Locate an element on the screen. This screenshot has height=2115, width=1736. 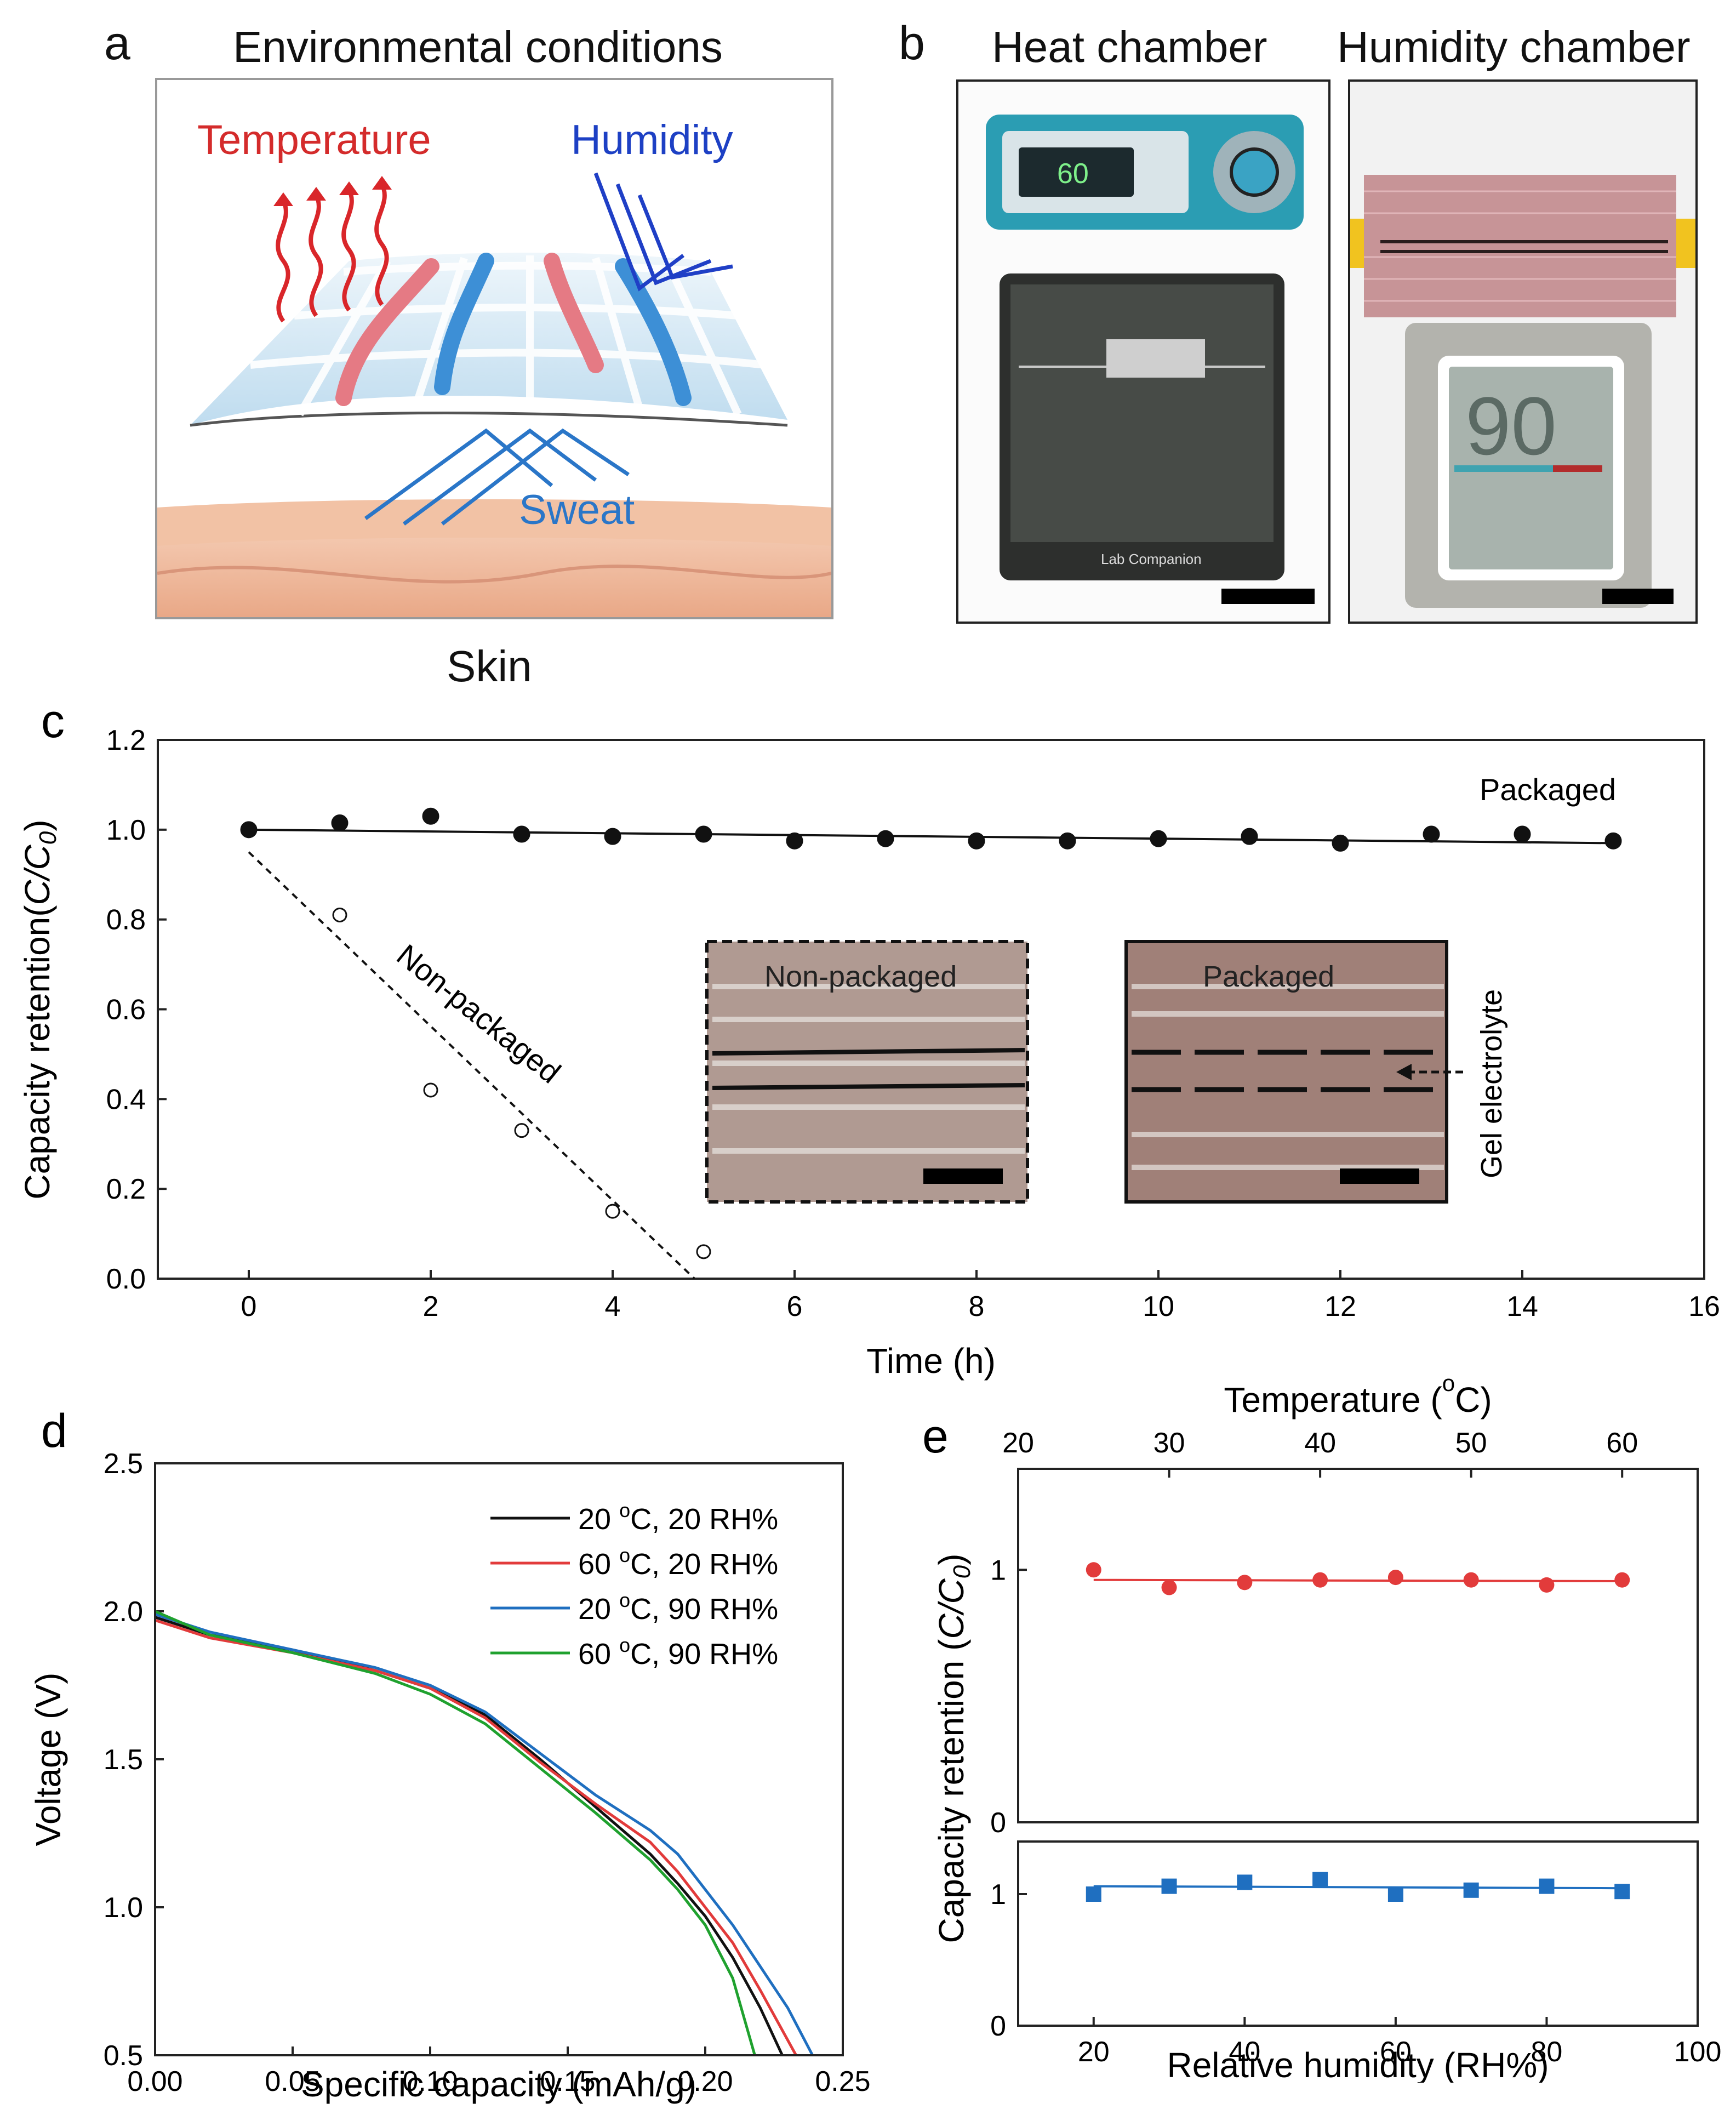
chart-c-xlabel: Time (h) is located at coordinates (931, 1361).